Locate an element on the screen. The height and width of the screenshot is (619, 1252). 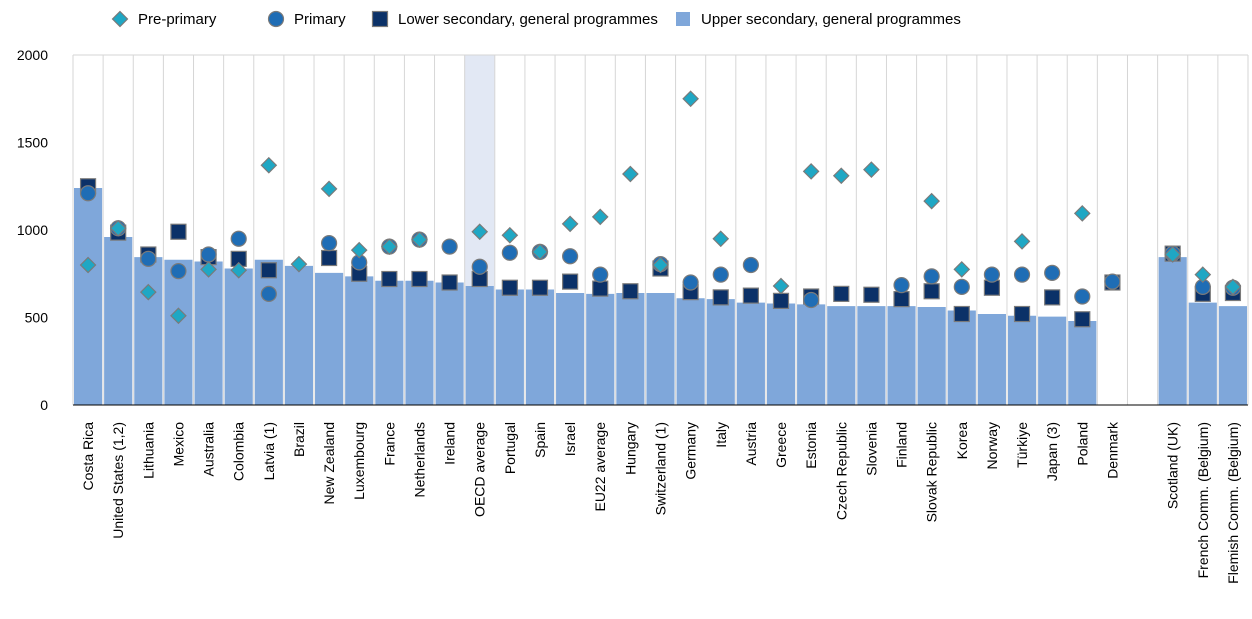
x-tick-label: United States (1,2) is located at coordinates (118, 480).